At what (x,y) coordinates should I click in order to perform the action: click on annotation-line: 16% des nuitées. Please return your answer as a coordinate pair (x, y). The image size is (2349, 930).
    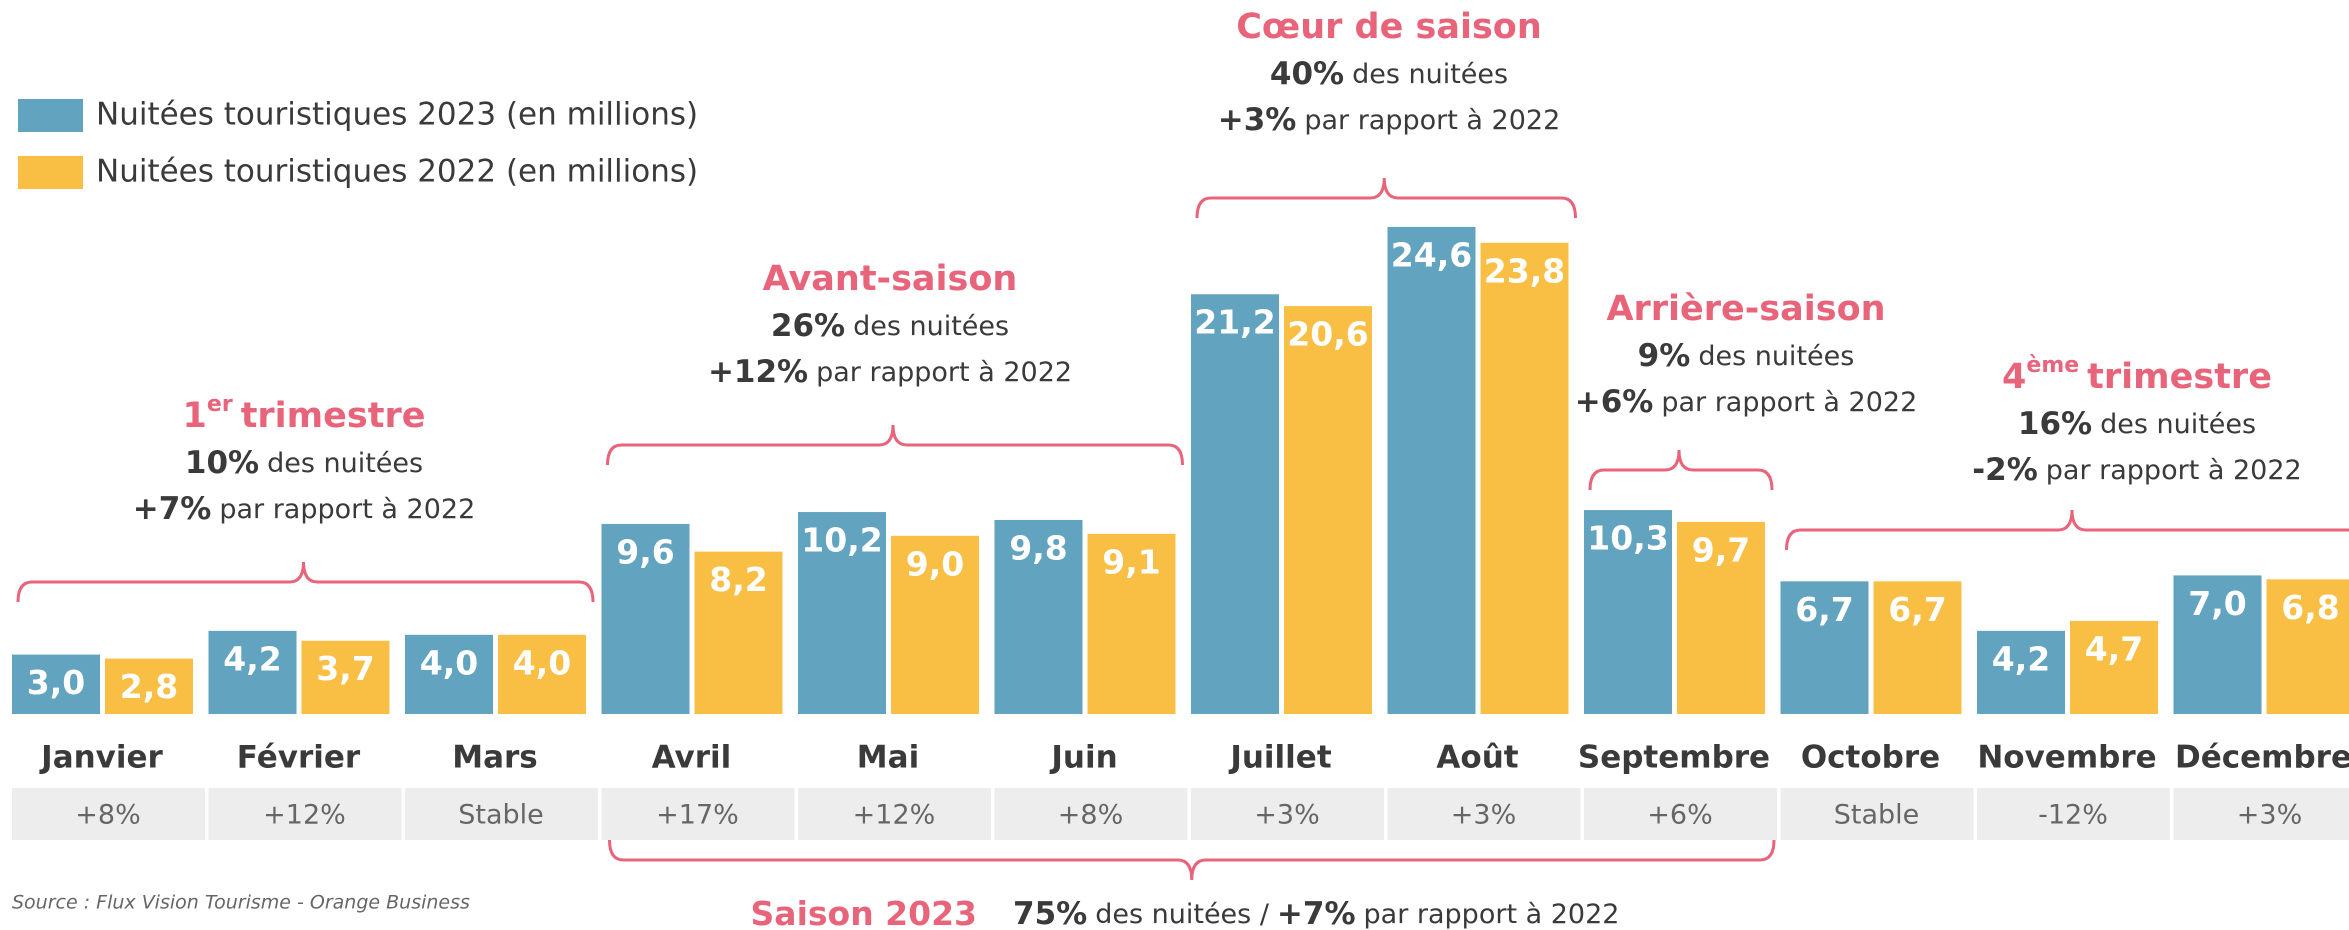
    Looking at the image, I should click on (2137, 424).